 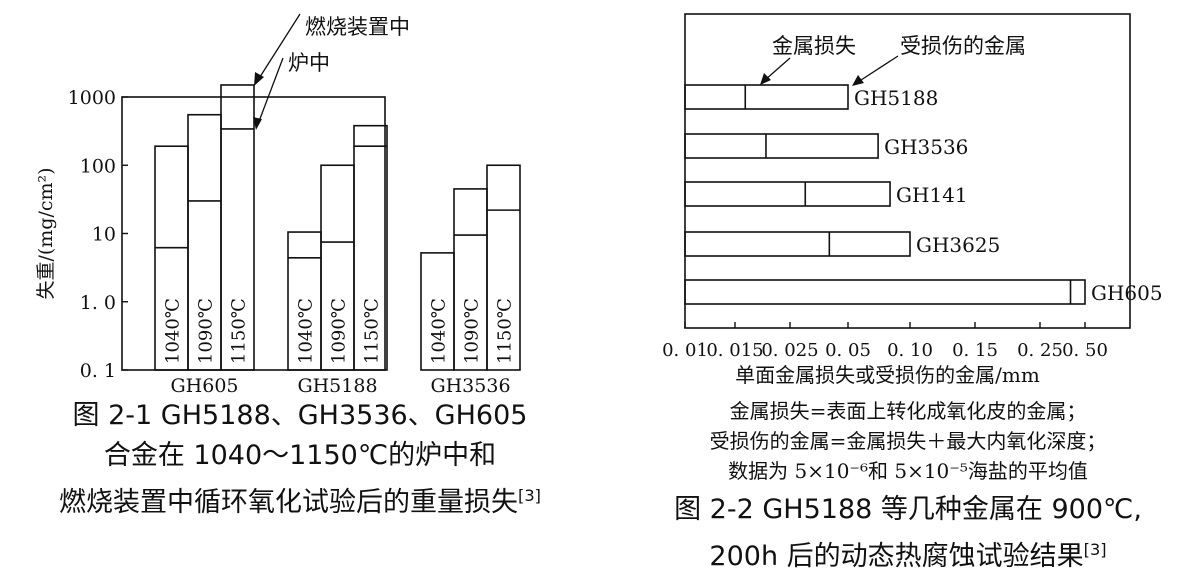 What do you see at coordinates (104, 235) in the screenshot?
I see `y-tick-label: 10` at bounding box center [104, 235].